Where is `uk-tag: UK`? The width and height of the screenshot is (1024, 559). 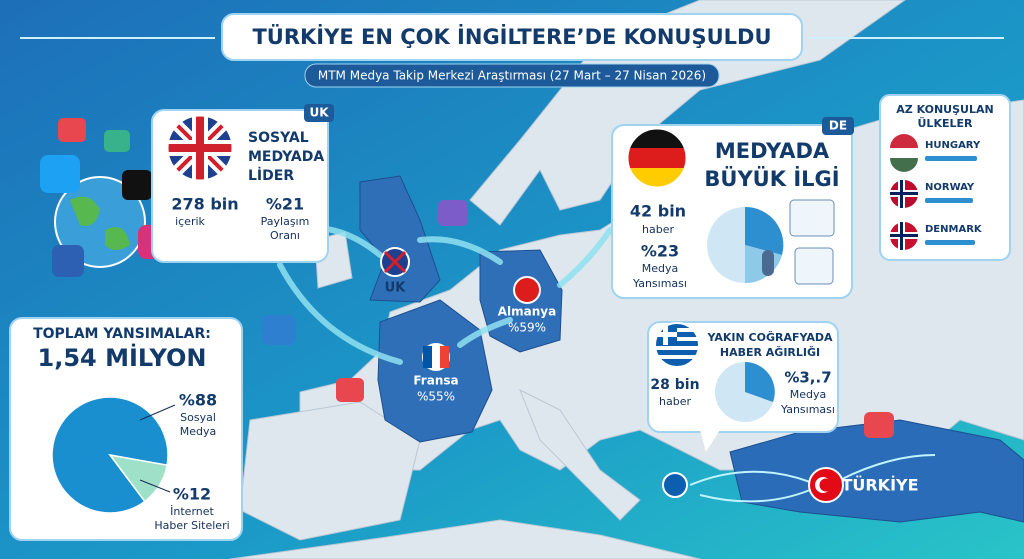
uk-tag: UK is located at coordinates (319, 113).